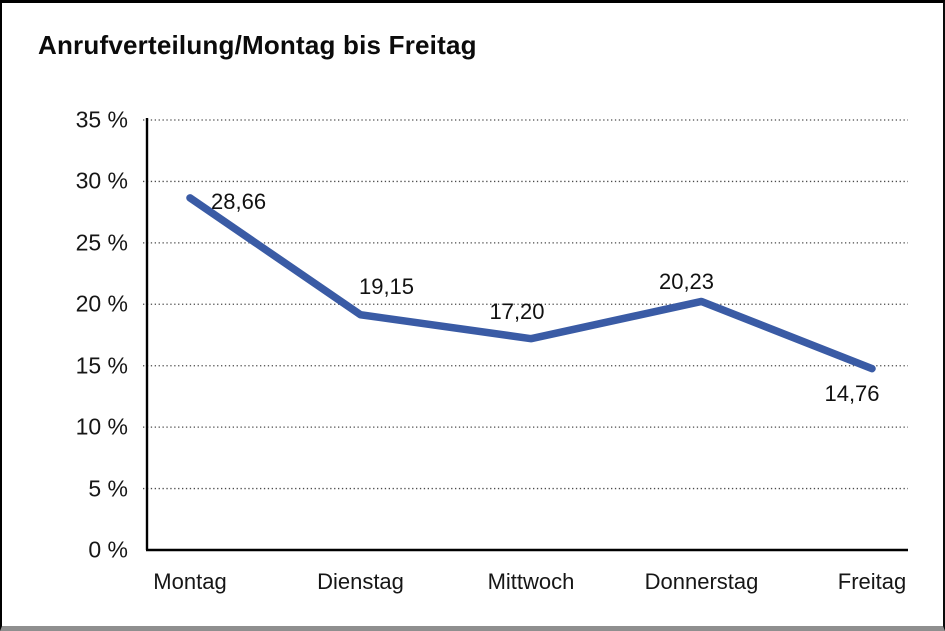 This screenshot has height=631, width=945. What do you see at coordinates (360, 581) in the screenshot?
I see `x-axis-label: Dienstag` at bounding box center [360, 581].